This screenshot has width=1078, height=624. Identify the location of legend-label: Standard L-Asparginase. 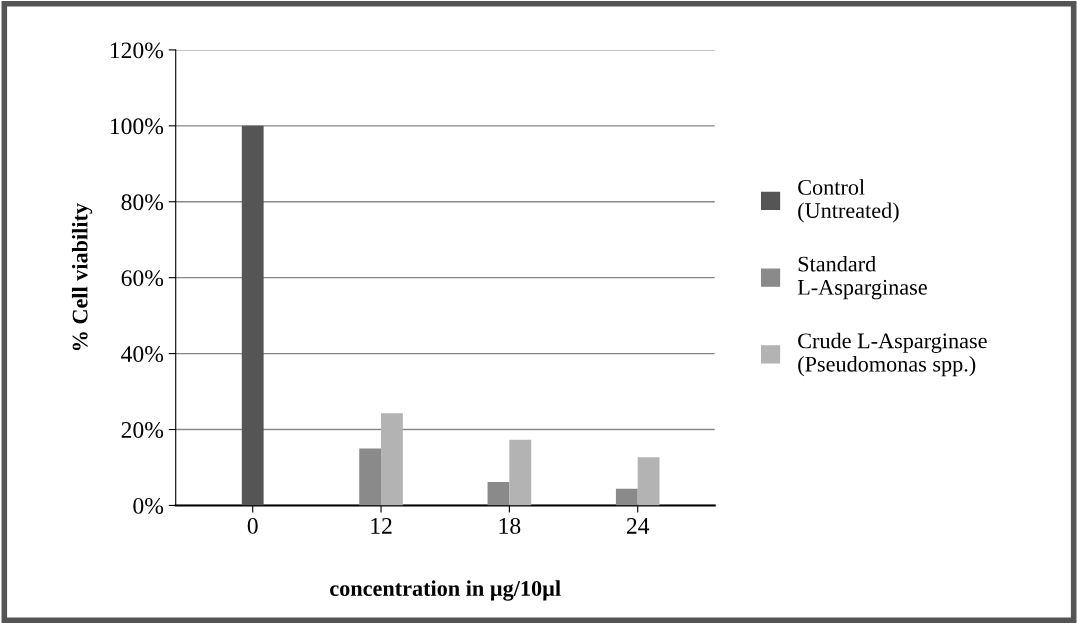
(862, 277).